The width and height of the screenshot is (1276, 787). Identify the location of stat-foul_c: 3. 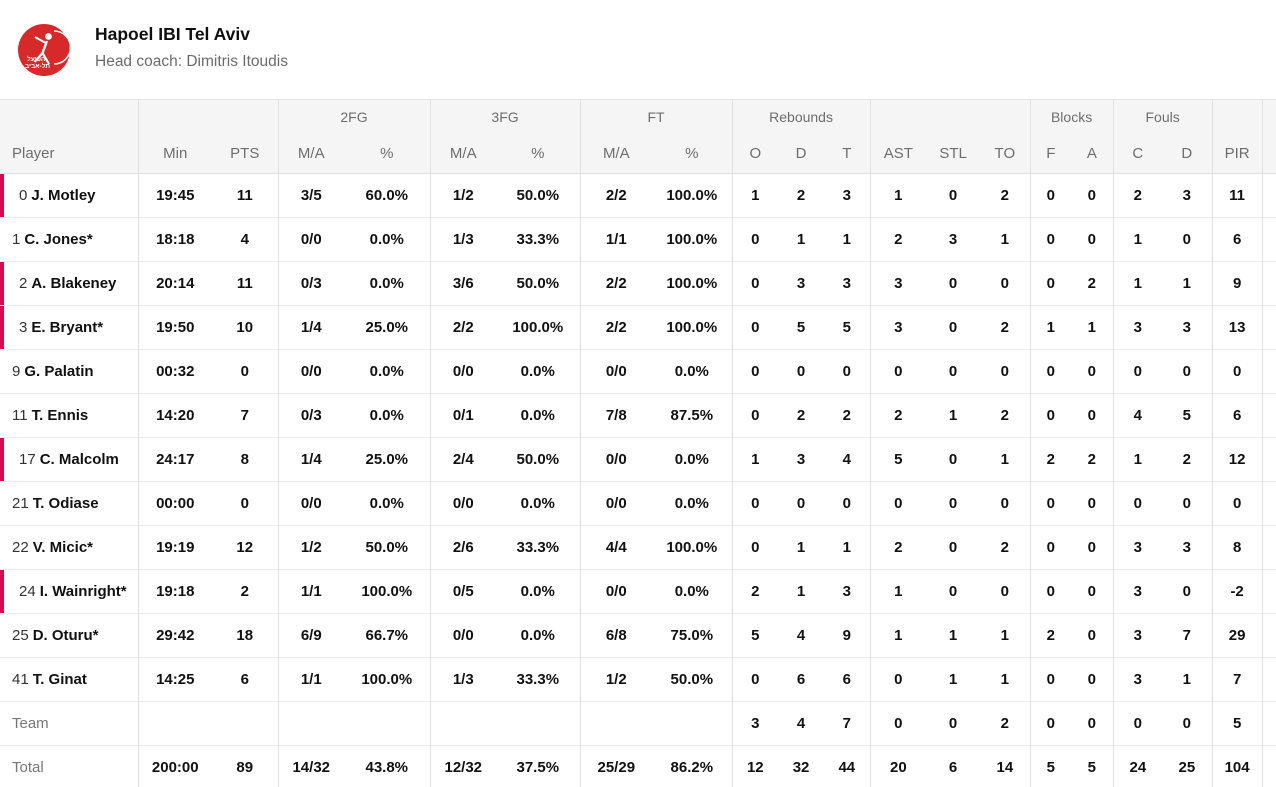
(1137, 591).